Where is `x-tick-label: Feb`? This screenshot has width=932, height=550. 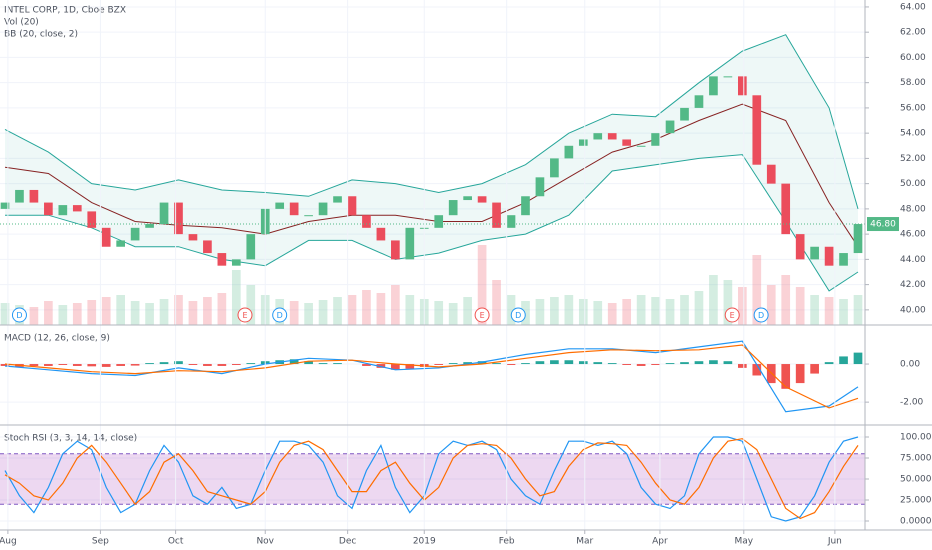 x-tick-label: Feb is located at coordinates (507, 542).